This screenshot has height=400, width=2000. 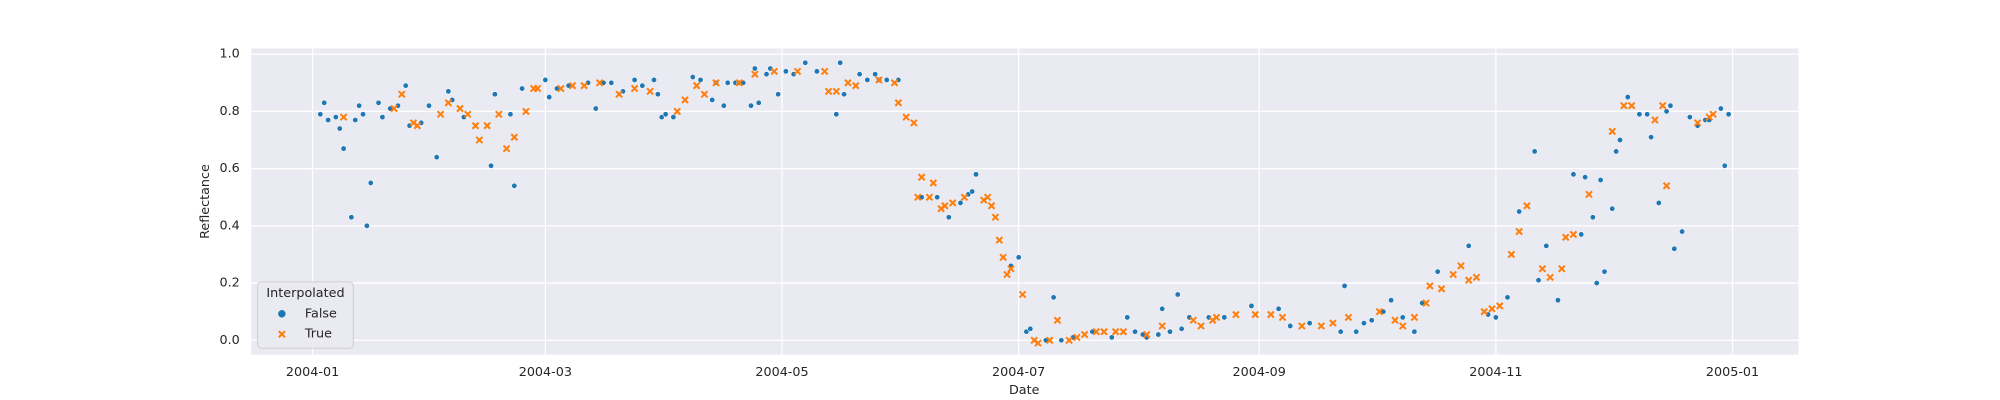 I want to click on y-tick-label: 0.4, so click(x=230, y=225).